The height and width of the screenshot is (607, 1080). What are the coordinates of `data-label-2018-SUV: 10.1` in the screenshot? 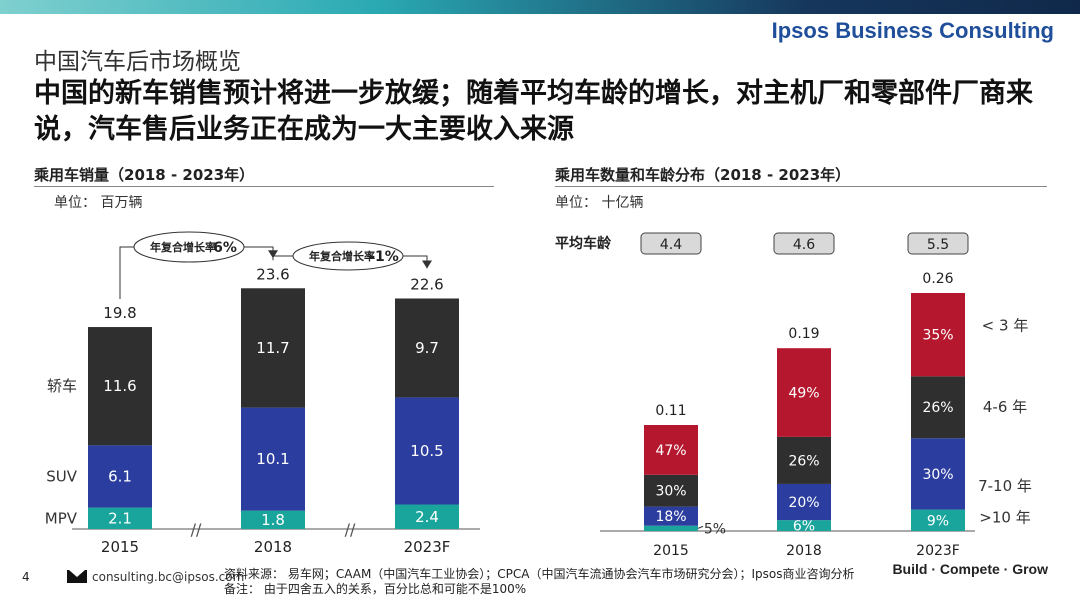 It's located at (272, 459).